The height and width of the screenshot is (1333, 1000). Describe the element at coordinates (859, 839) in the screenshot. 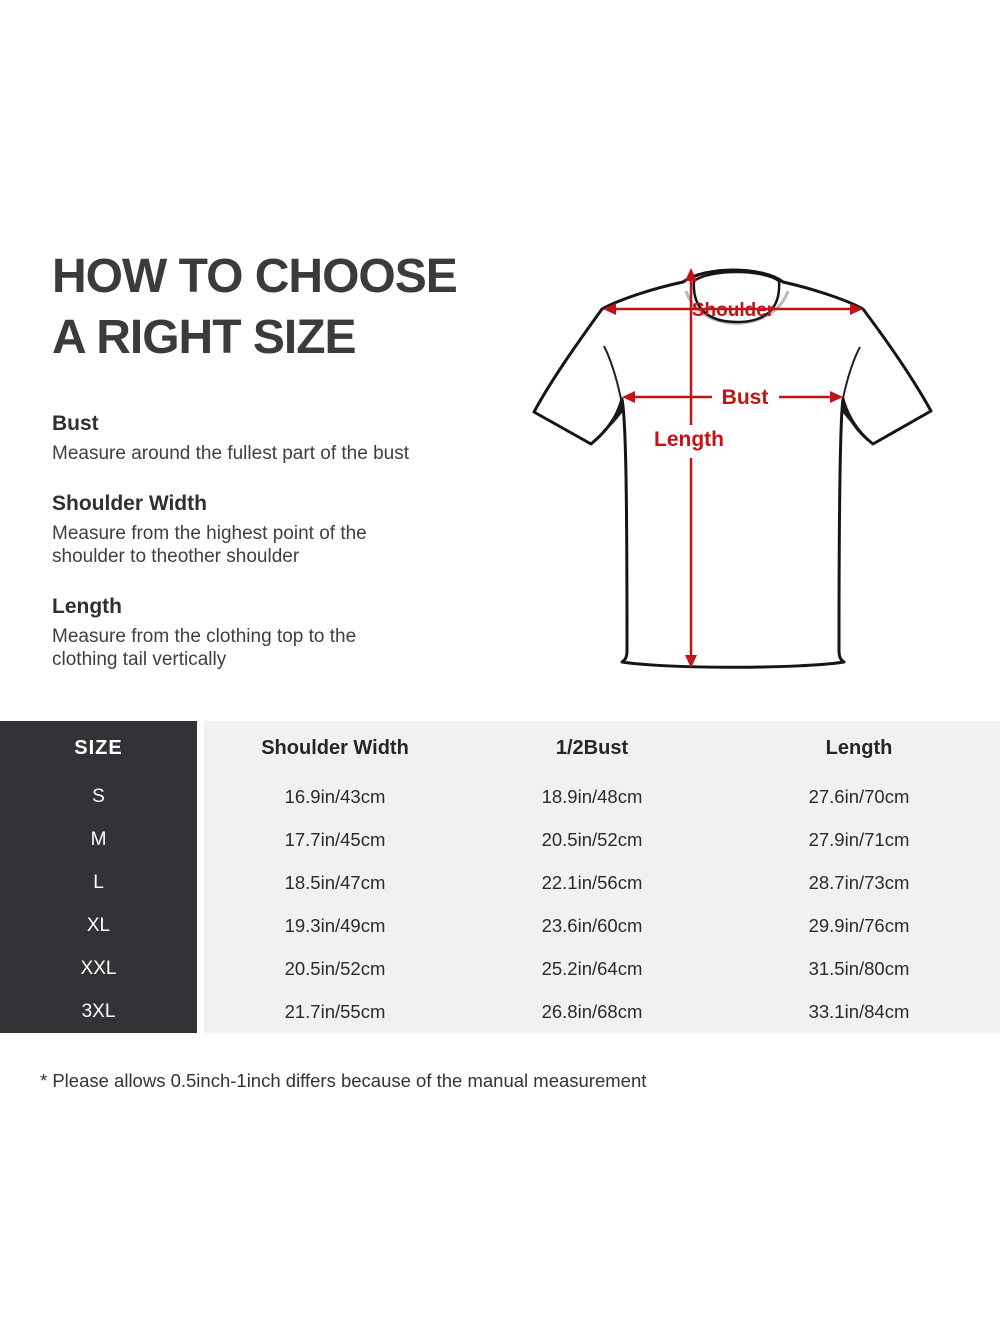

I see `length-value: 27.9in/71cm` at that location.